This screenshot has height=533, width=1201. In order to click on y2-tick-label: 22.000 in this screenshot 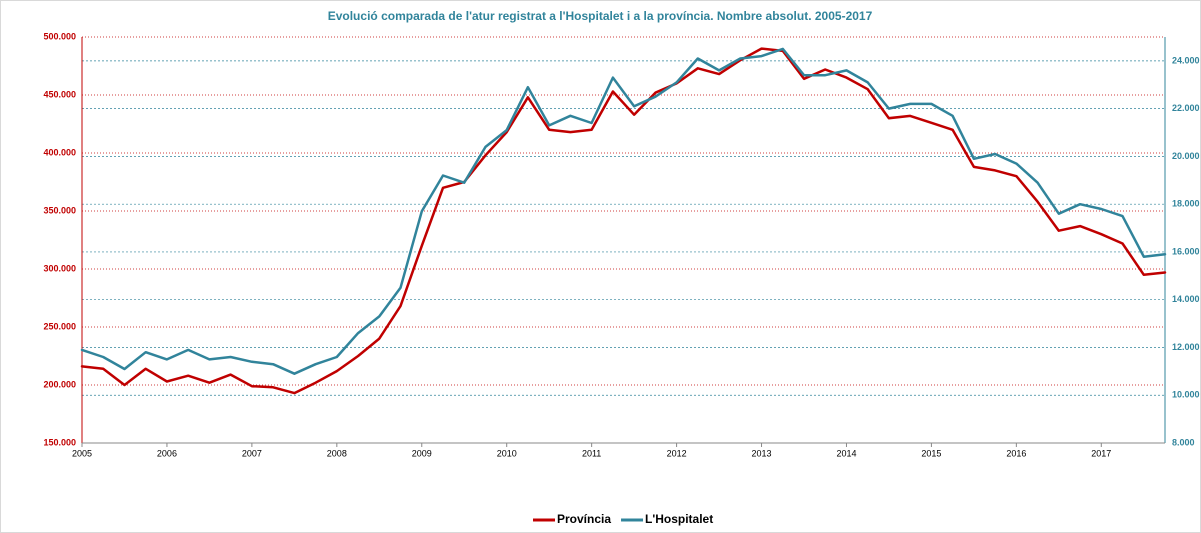, I will do `click(1186, 108)`.